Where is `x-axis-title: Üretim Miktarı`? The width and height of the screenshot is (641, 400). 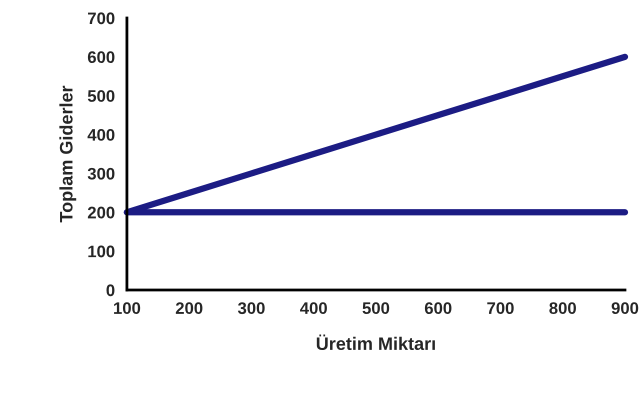
x-axis-title: Üretim Miktarı is located at coordinates (375, 342).